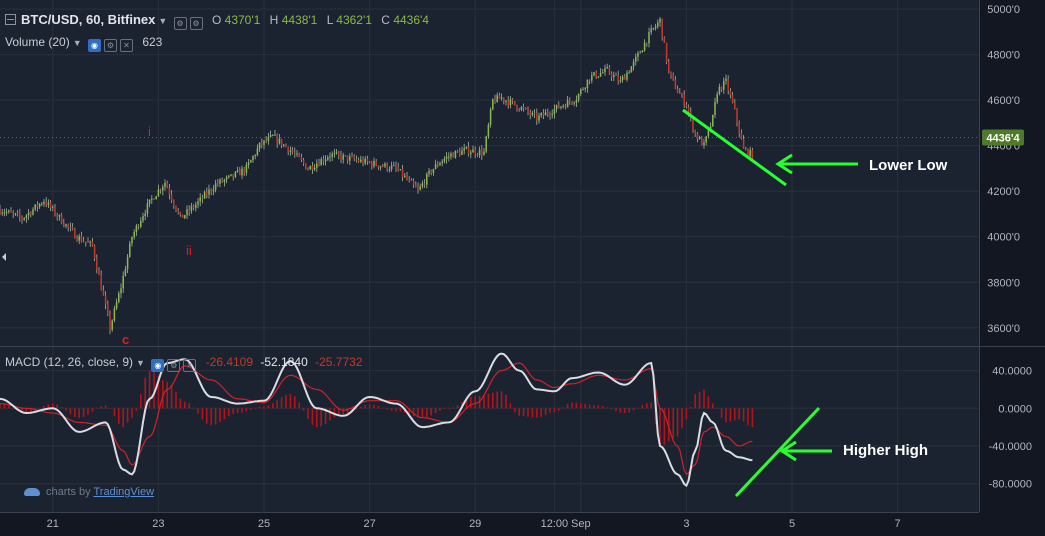 This screenshot has height=536, width=1045. I want to click on time-axis: 21 23 25 27 29 12:00 Sep 3 5 7, so click(474, 524).